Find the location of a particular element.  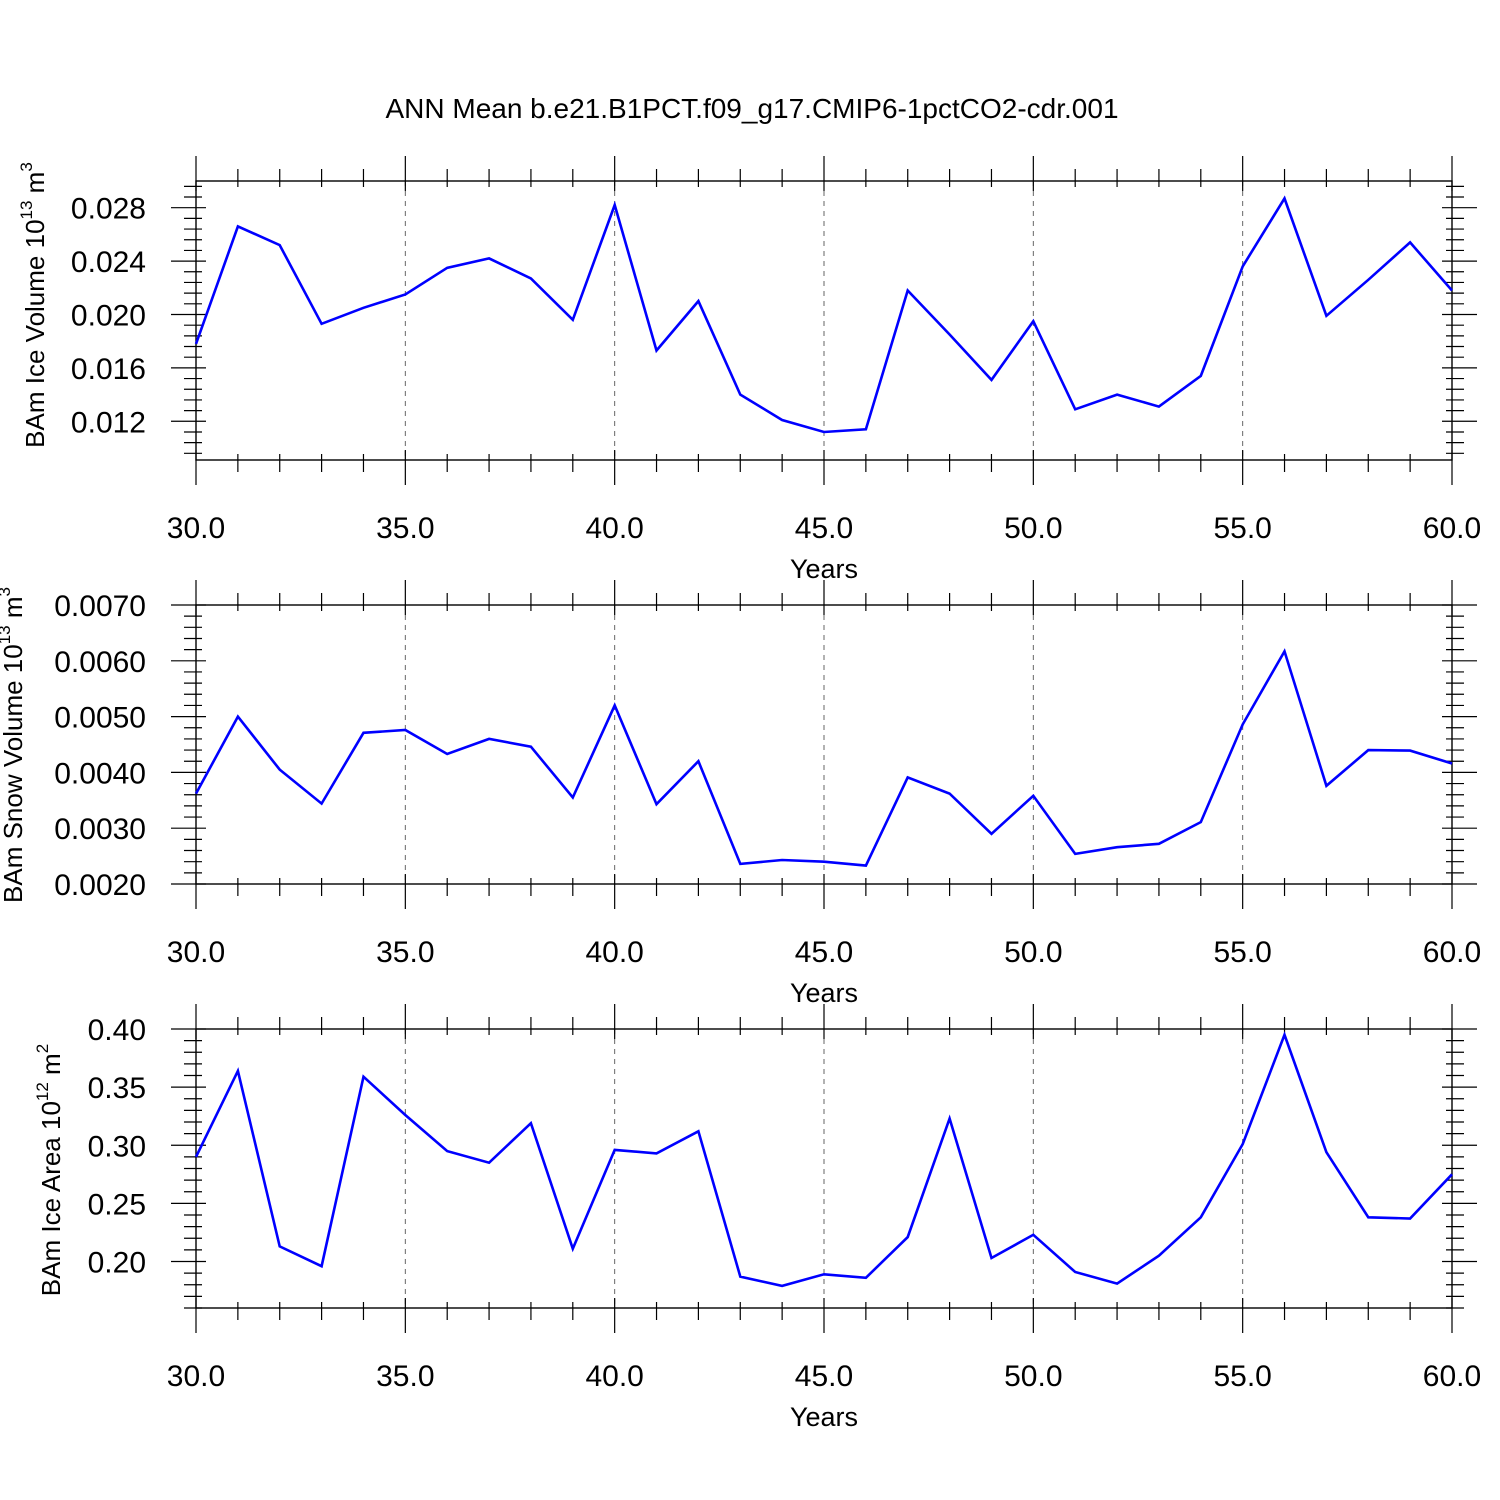

y-axis-label: BAm Snow Volume 1013 m3 is located at coordinates (14, 745).